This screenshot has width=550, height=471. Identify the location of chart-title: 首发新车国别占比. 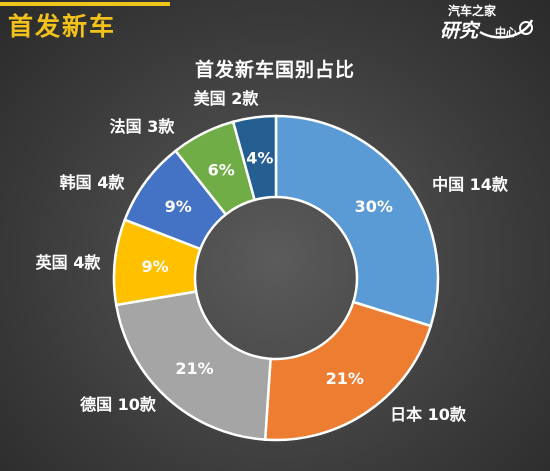
(274, 70).